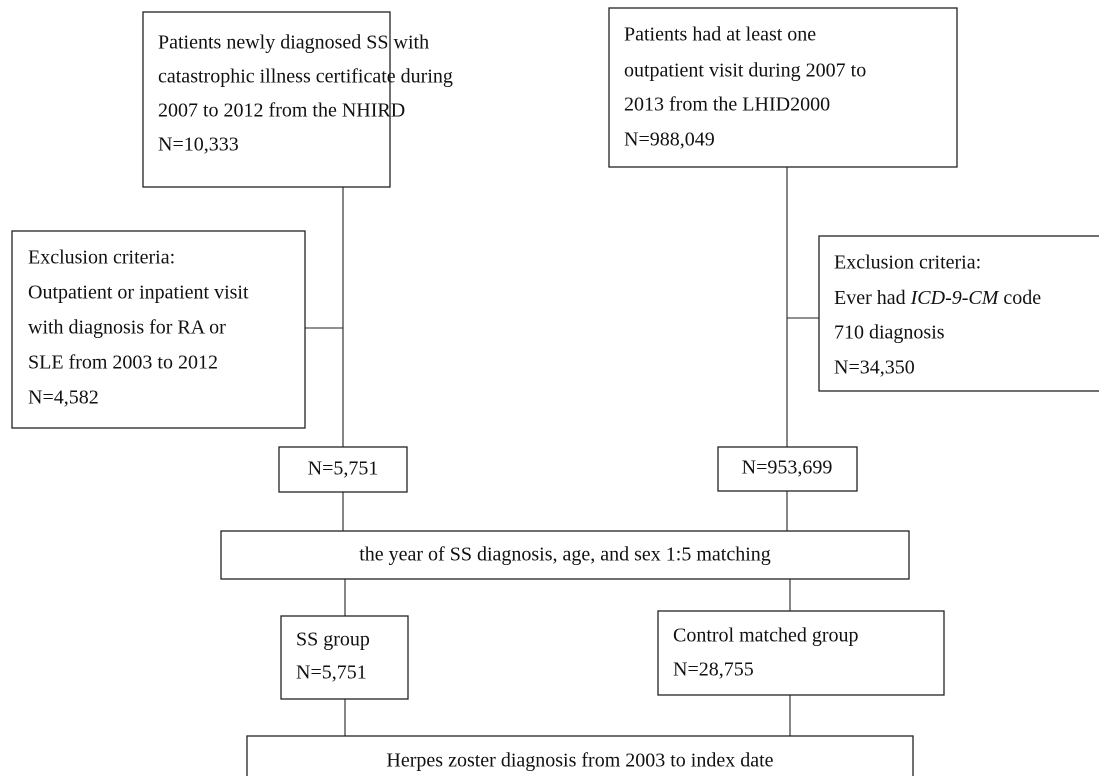  What do you see at coordinates (874, 368) in the screenshot?
I see `node-text: N=34,350` at bounding box center [874, 368].